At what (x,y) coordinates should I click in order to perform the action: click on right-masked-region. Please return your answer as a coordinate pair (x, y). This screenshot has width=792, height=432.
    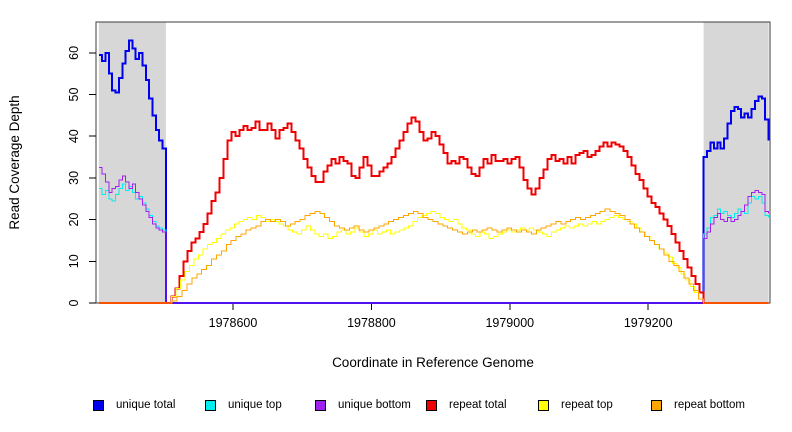
    Looking at the image, I should click on (736, 162).